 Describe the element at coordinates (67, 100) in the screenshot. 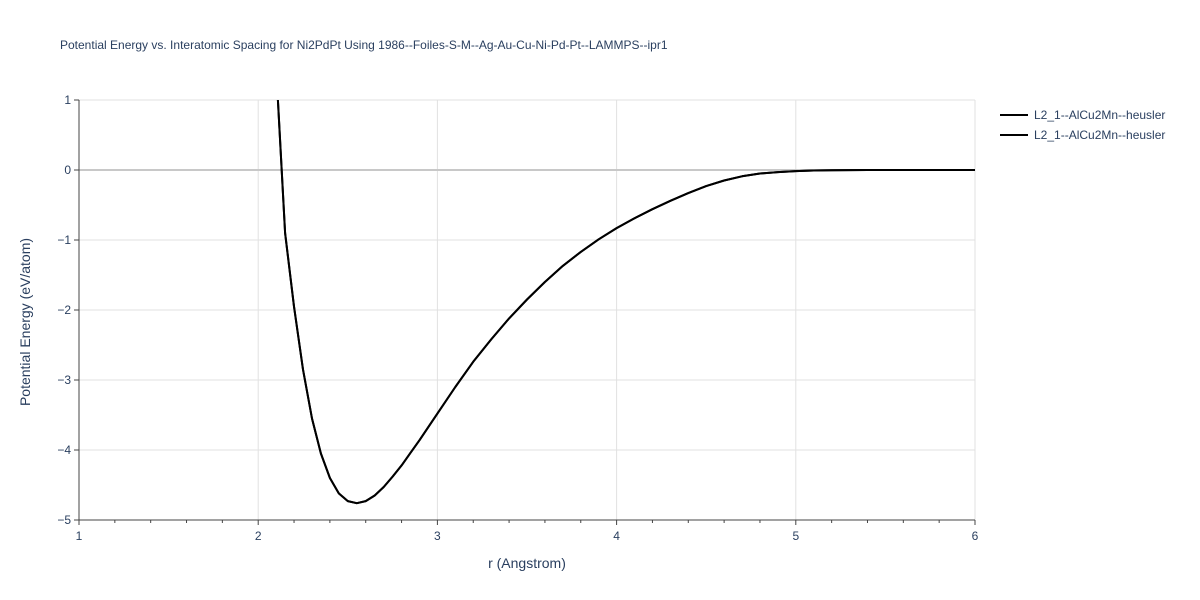

I see `y-tick-label: 1` at that location.